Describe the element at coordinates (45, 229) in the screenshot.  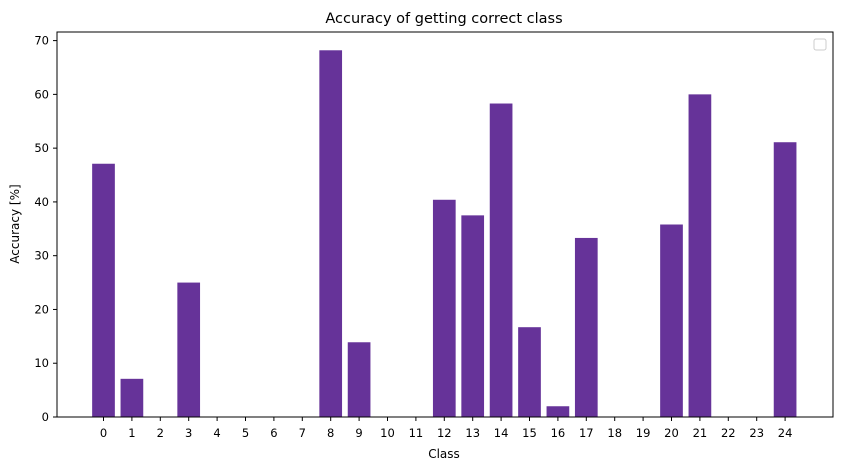
I see `y-axis-ticks: 0 10 20 30 40 50 60 70` at that location.